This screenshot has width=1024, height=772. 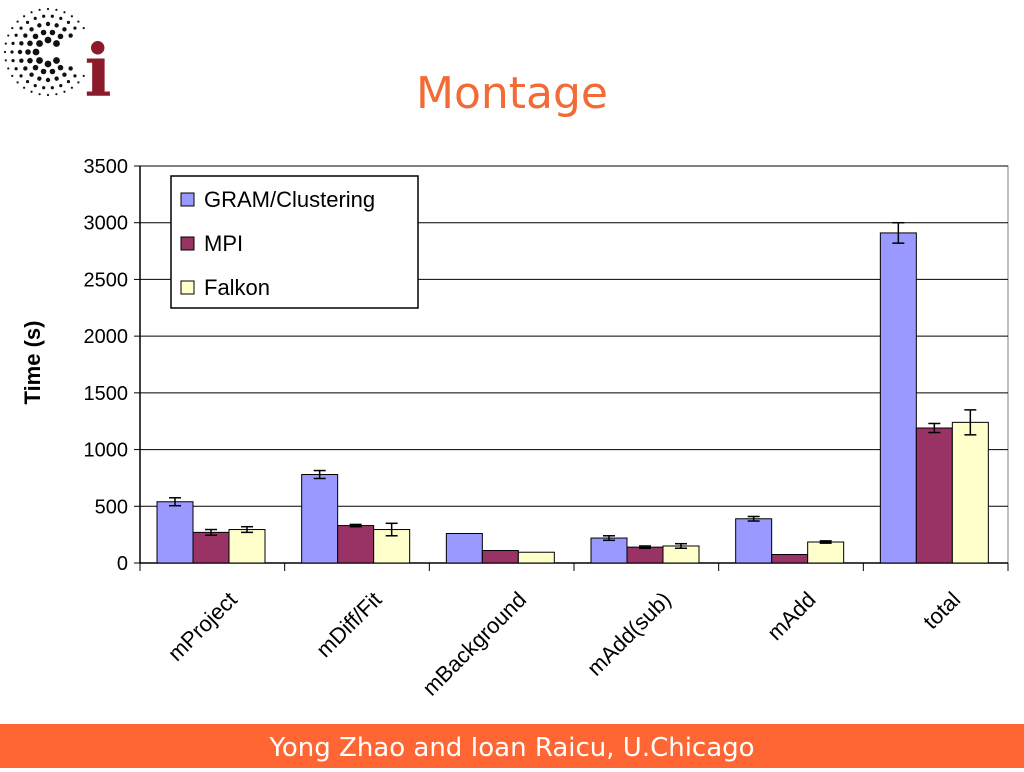 I want to click on legend-label: Falkon, so click(x=237, y=287).